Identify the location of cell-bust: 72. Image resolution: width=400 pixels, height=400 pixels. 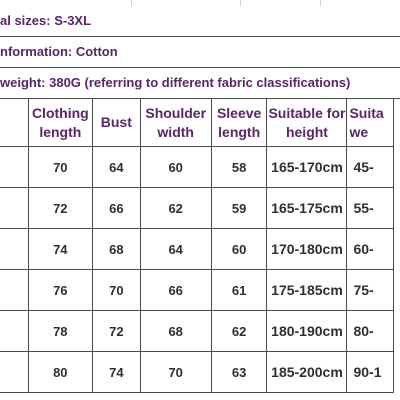
(116, 331).